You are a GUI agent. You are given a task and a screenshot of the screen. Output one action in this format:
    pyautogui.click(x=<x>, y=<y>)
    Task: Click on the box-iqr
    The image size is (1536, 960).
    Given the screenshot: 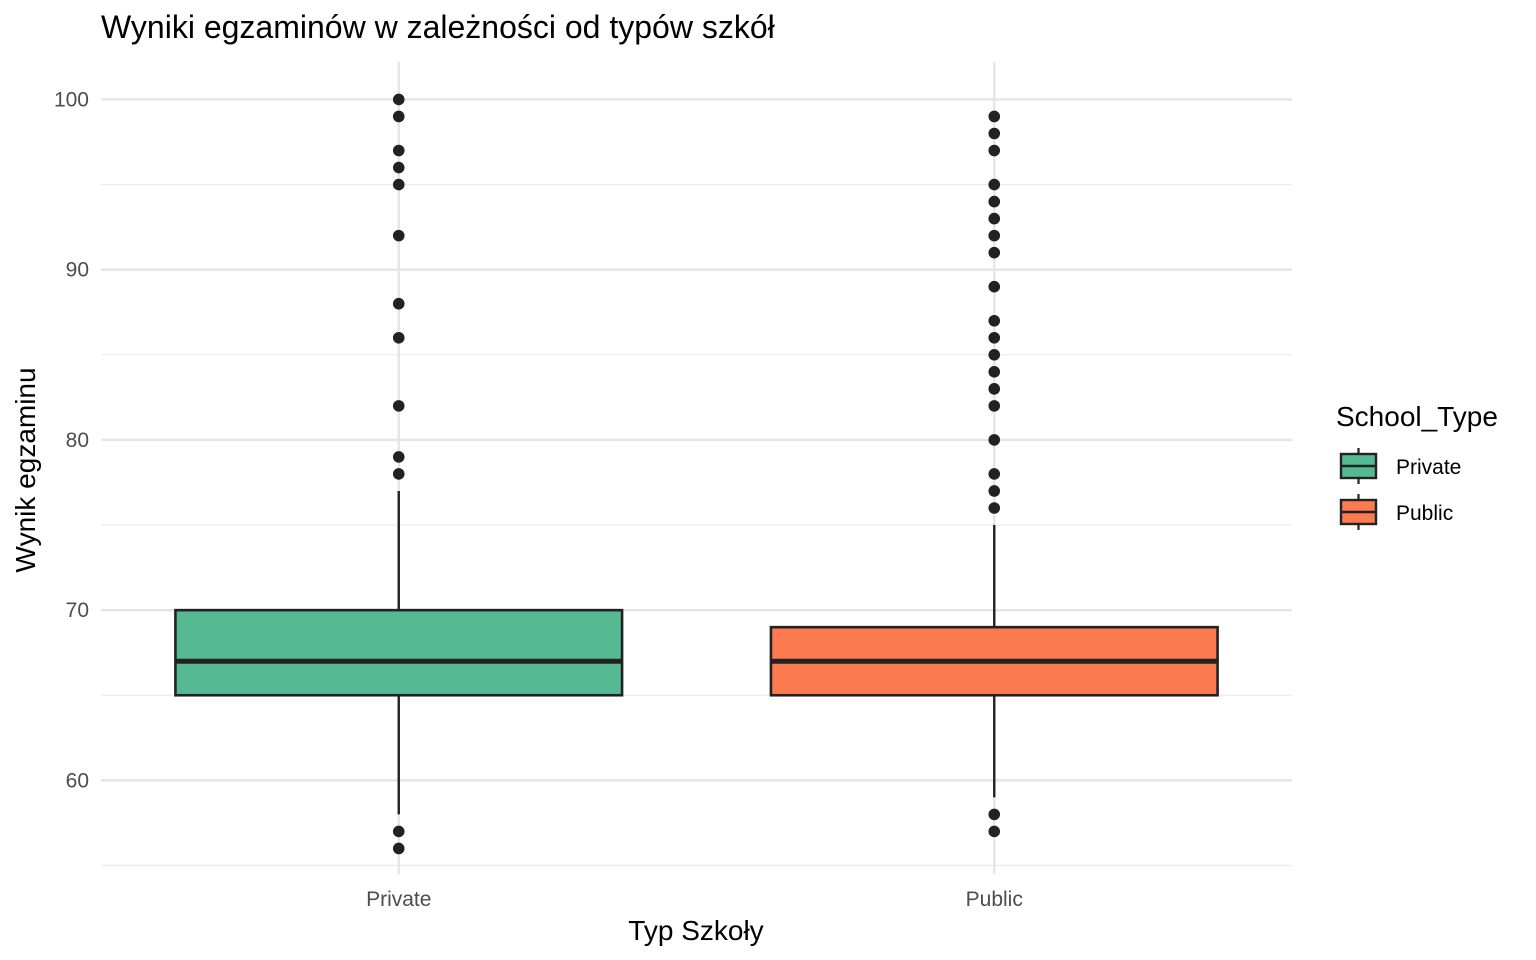 What is the action you would take?
    pyautogui.click(x=399, y=652)
    